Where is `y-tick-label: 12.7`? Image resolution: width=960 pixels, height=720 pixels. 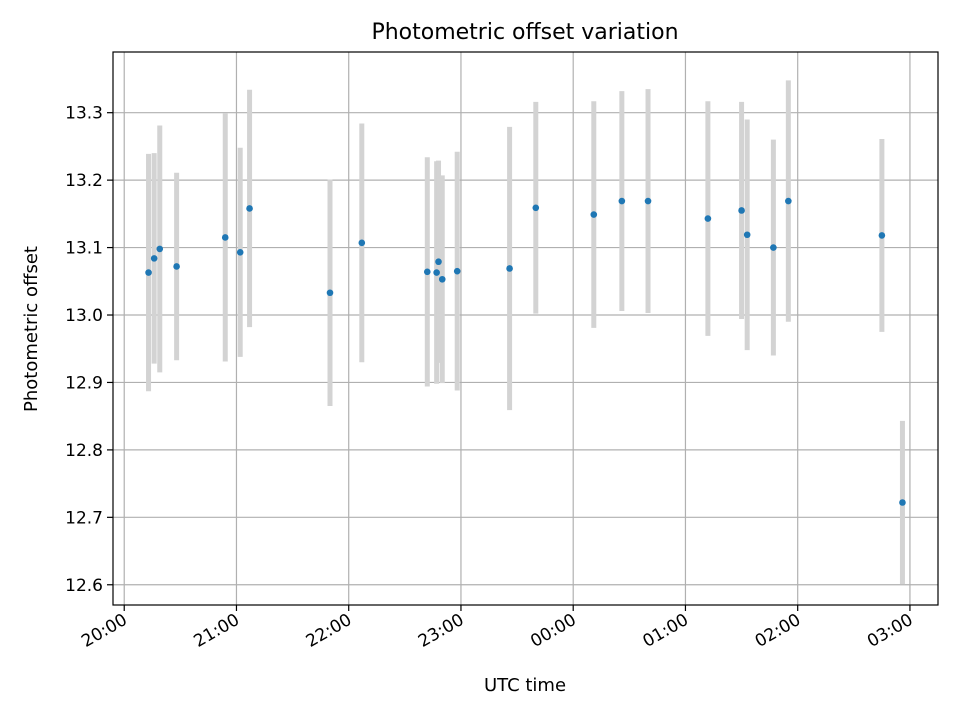 y-tick-label: 12.7 is located at coordinates (84, 518).